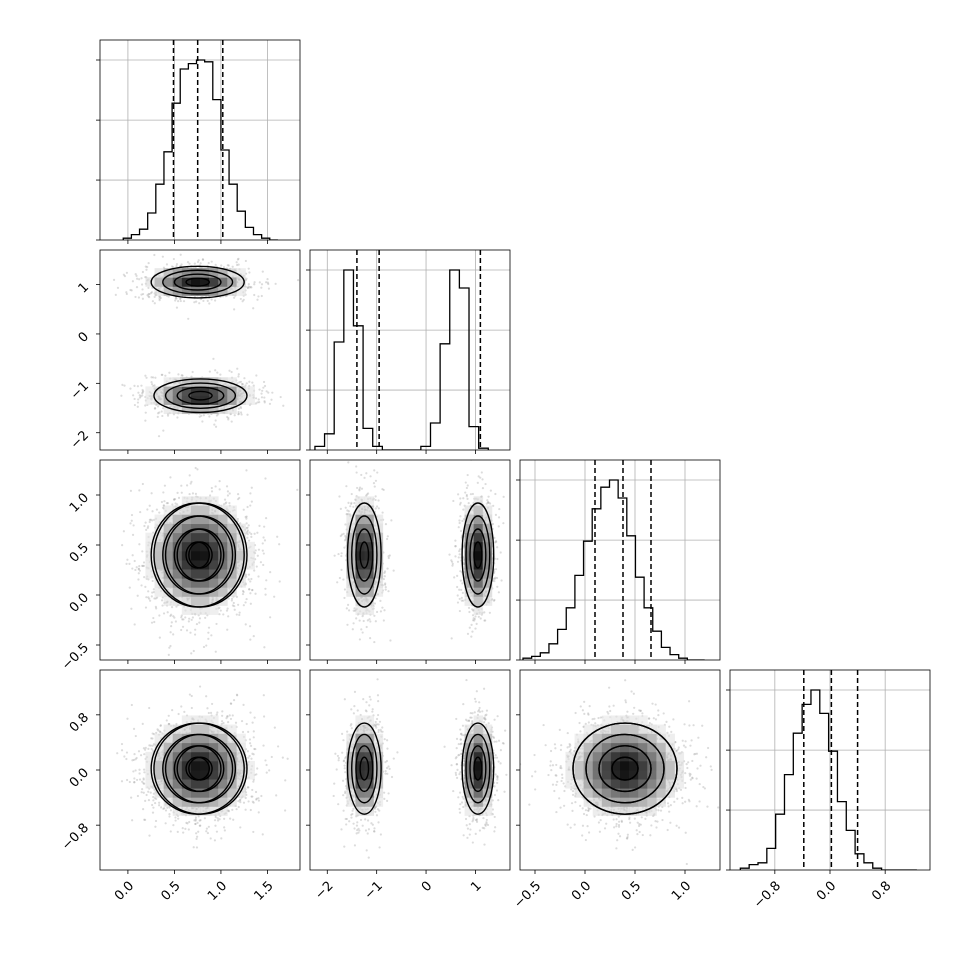 This screenshot has width=970, height=970. Describe the element at coordinates (408, 561) in the screenshot. I see `panel-p2-p1` at that location.